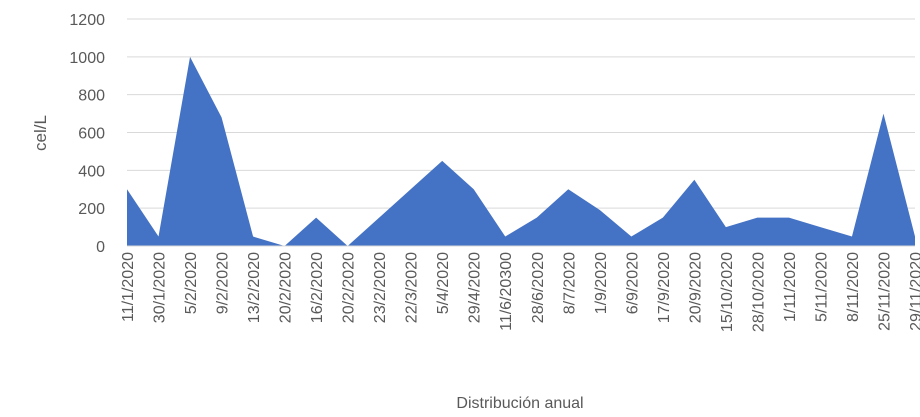 This screenshot has height=417, width=920. Describe the element at coordinates (100, 247) in the screenshot. I see `y-tick-label: 0` at that location.